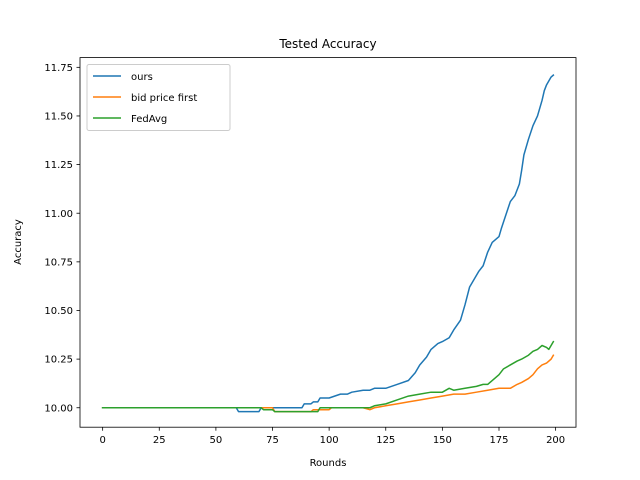  What do you see at coordinates (58, 311) in the screenshot?
I see `y-tick-label: 10.50` at bounding box center [58, 311].